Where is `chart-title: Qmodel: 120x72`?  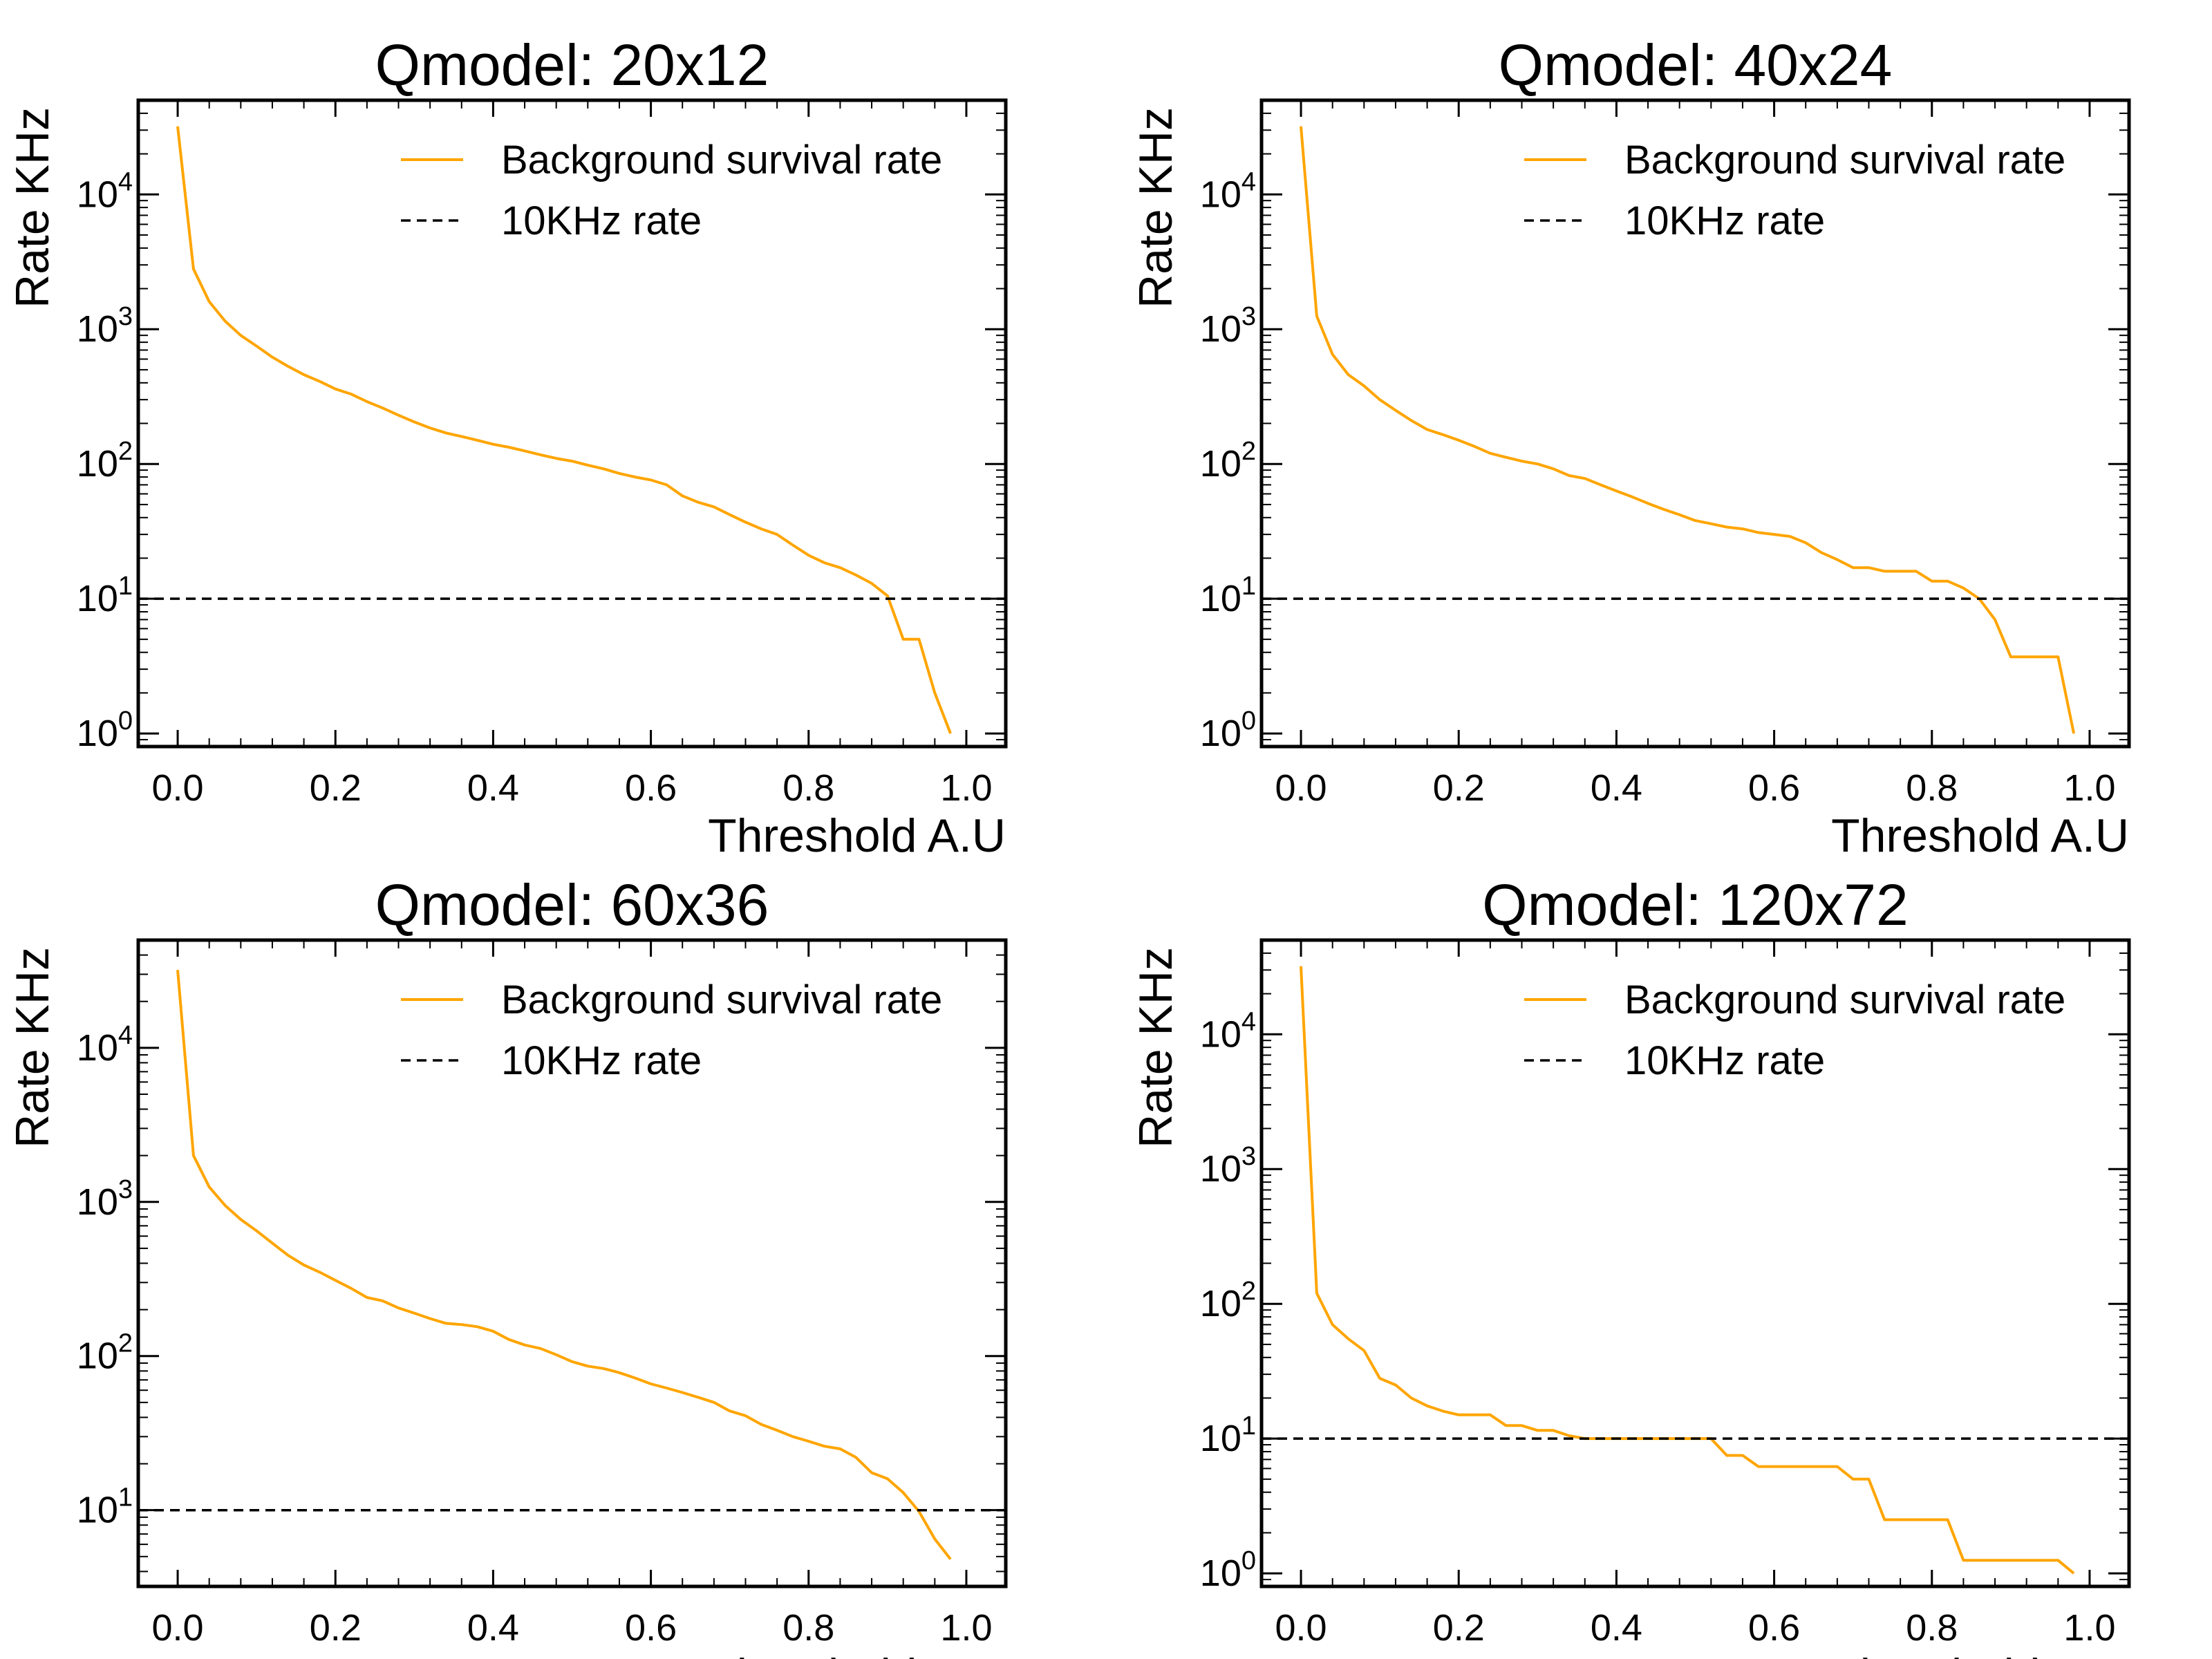
chart-title: Qmodel: 120x72 is located at coordinates (1695, 904).